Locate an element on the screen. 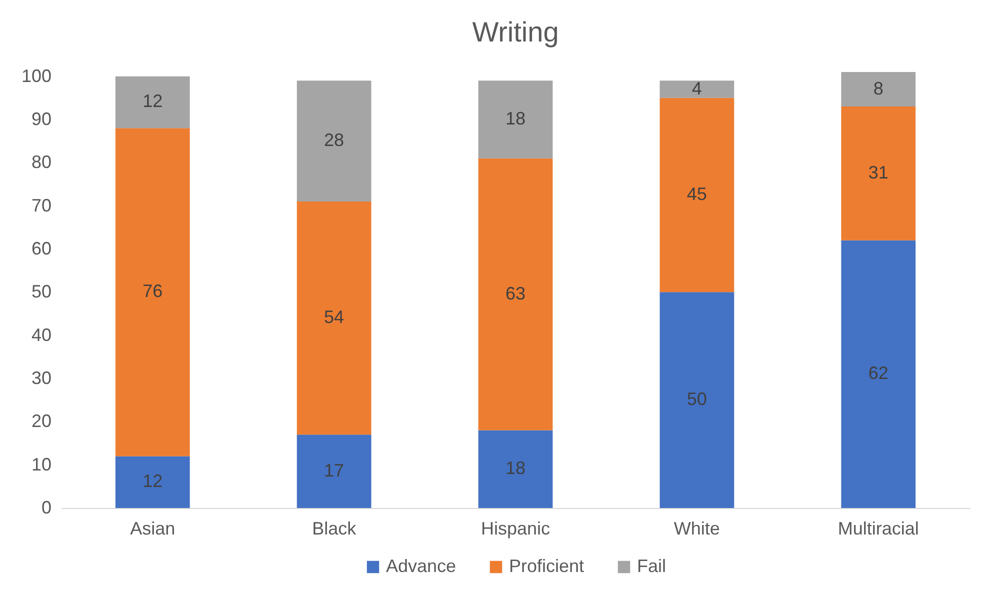 This screenshot has width=1000, height=596. data-label: 63 is located at coordinates (515, 293).